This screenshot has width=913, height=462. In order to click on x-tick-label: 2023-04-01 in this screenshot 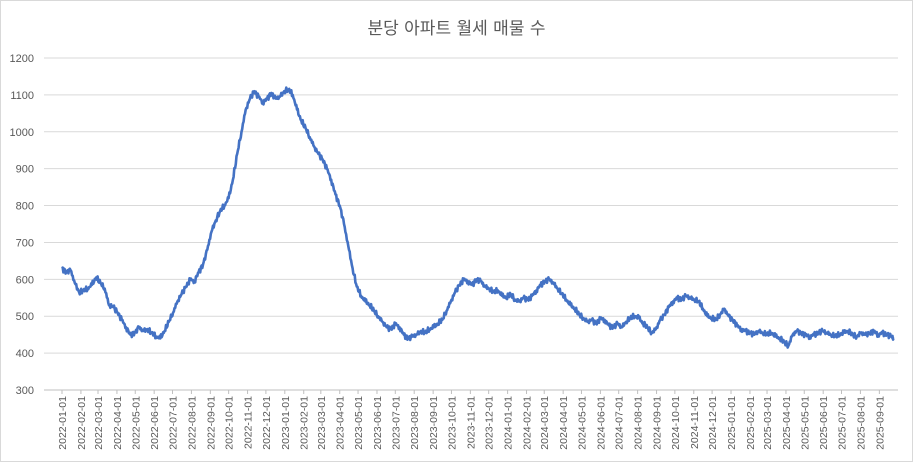, I will do `click(341, 423)`.